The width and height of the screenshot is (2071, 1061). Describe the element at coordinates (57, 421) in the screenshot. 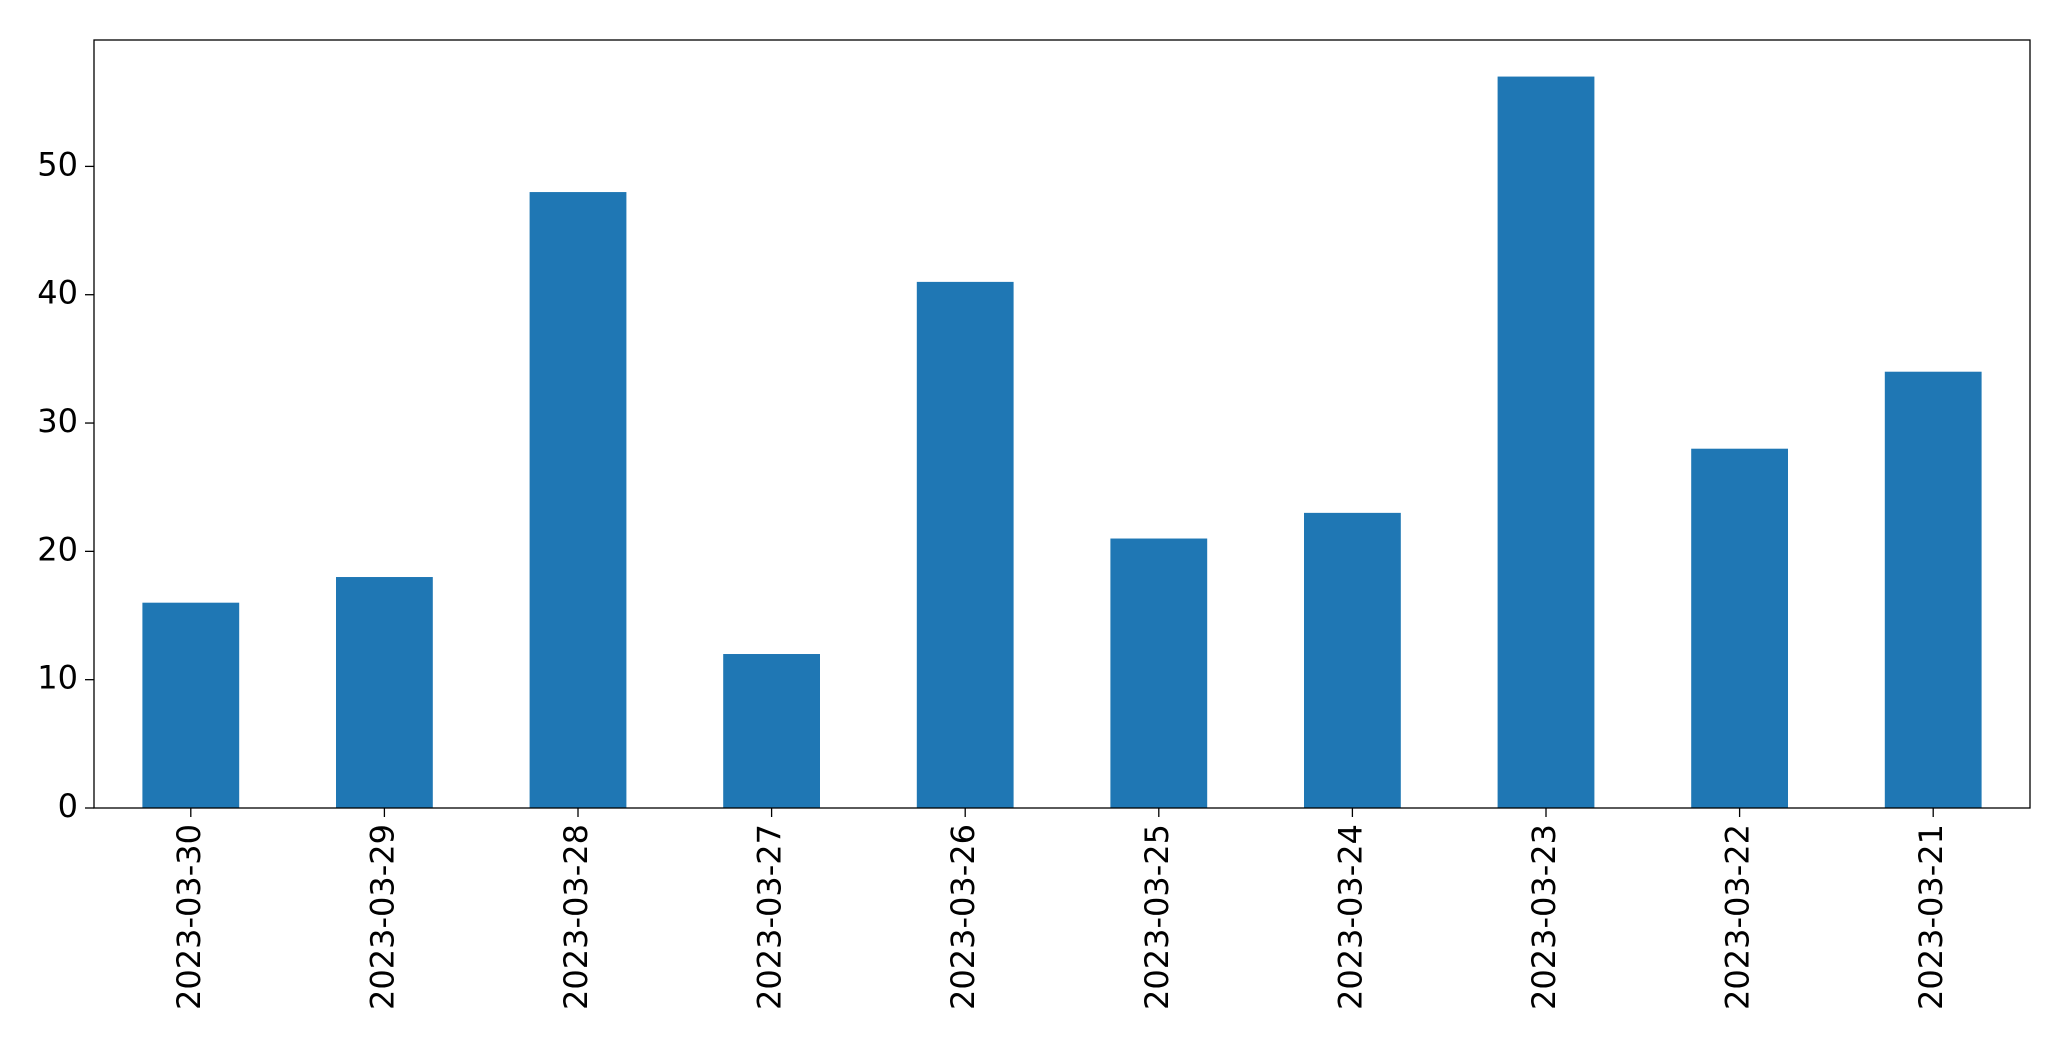

I see `y-tick-label: 30` at that location.